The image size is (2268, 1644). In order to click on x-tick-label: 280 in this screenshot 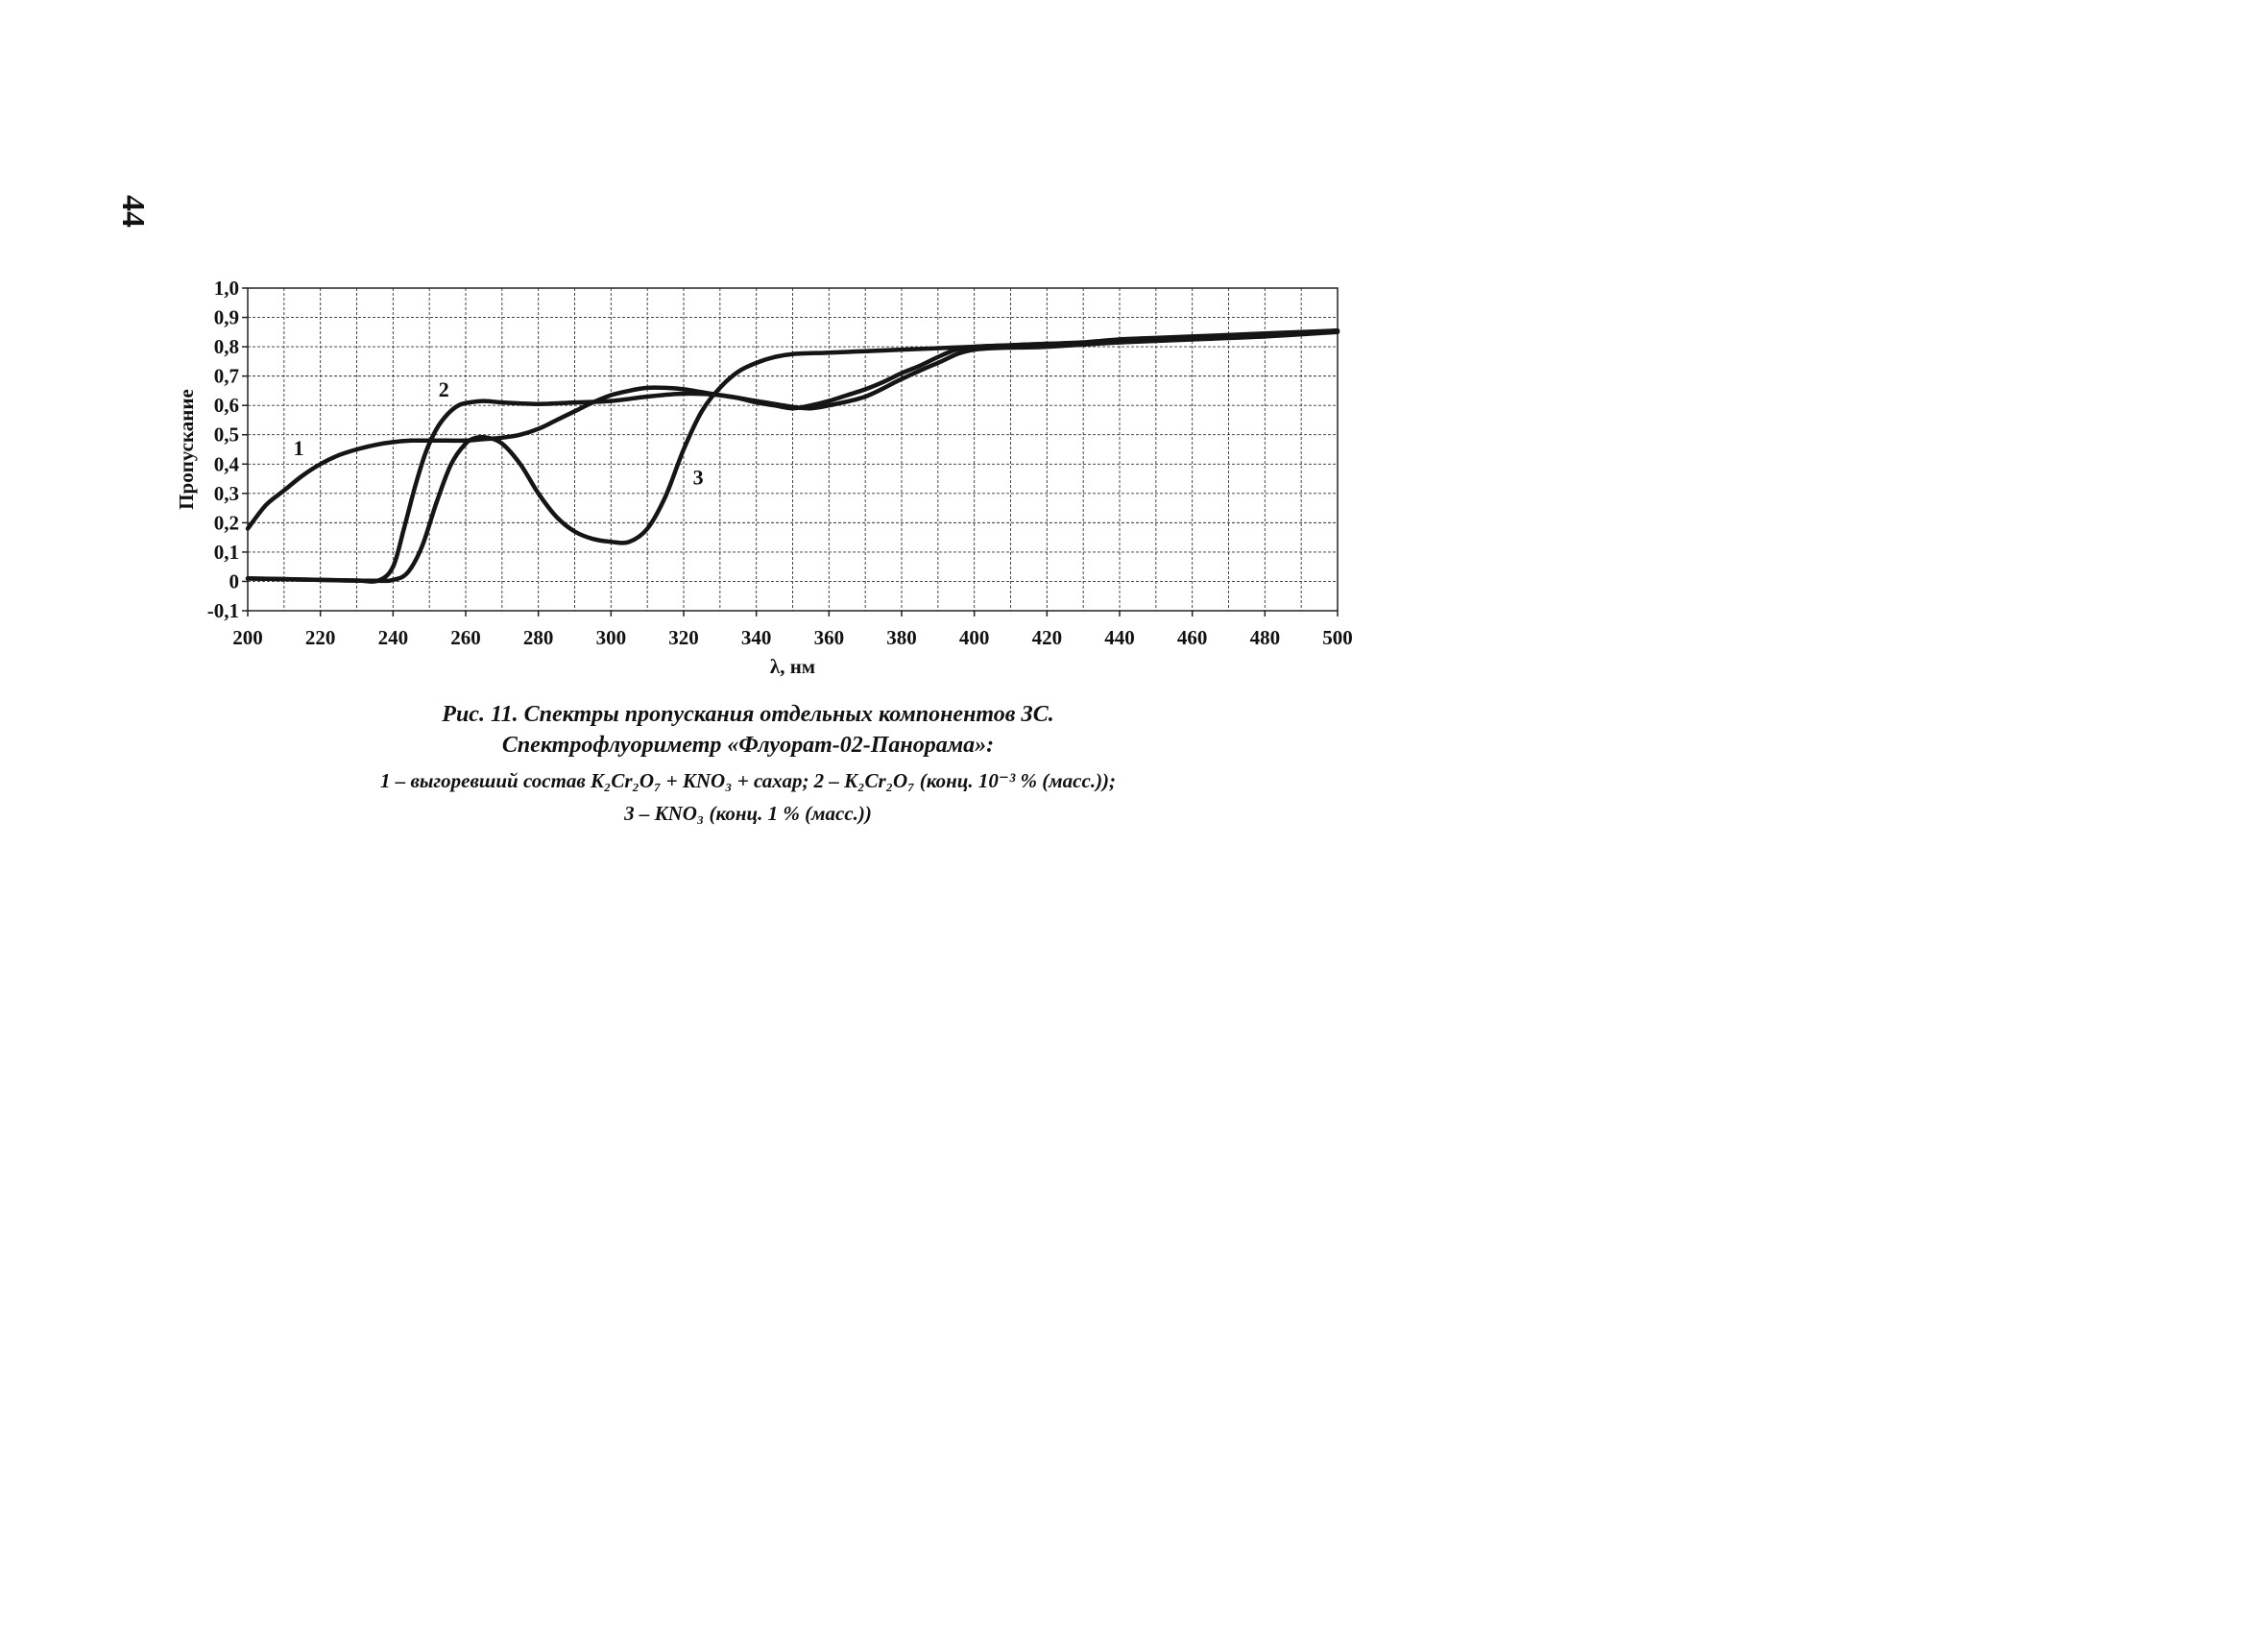, I will do `click(538, 638)`.